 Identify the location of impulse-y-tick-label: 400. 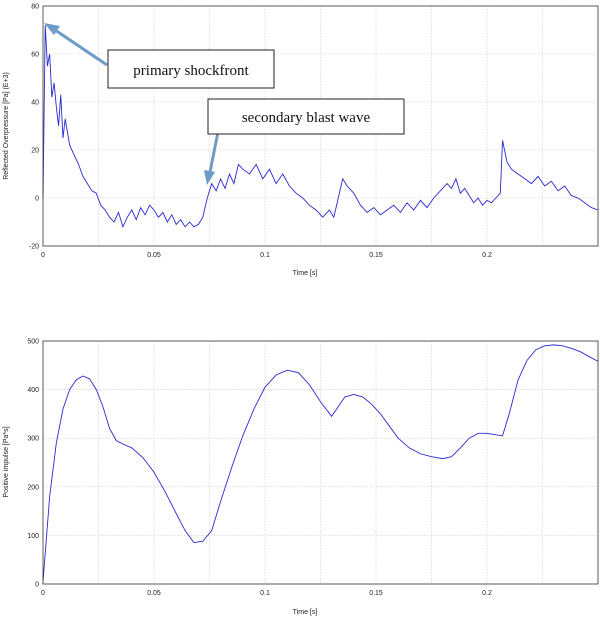
(33, 390).